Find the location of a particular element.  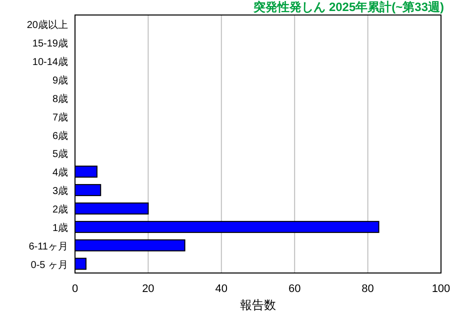

y-tick-label: 9歳 is located at coordinates (60, 80).